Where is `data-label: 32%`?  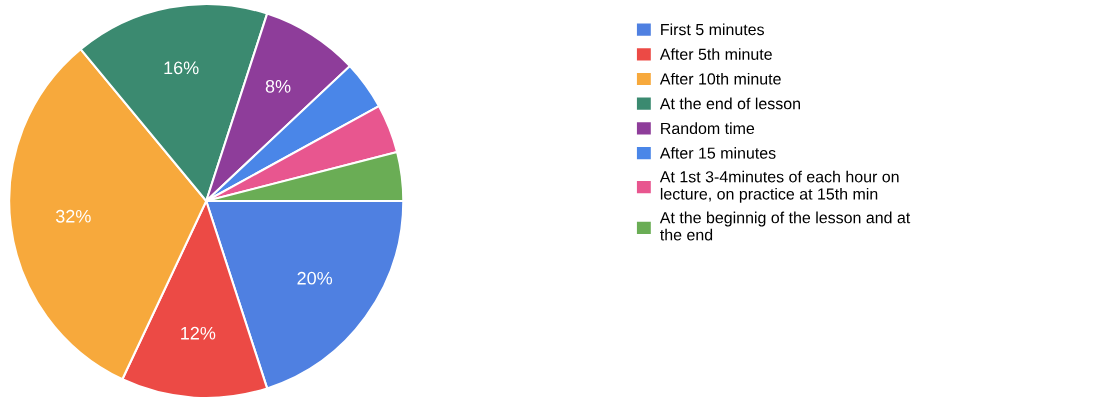 data-label: 32% is located at coordinates (73, 216).